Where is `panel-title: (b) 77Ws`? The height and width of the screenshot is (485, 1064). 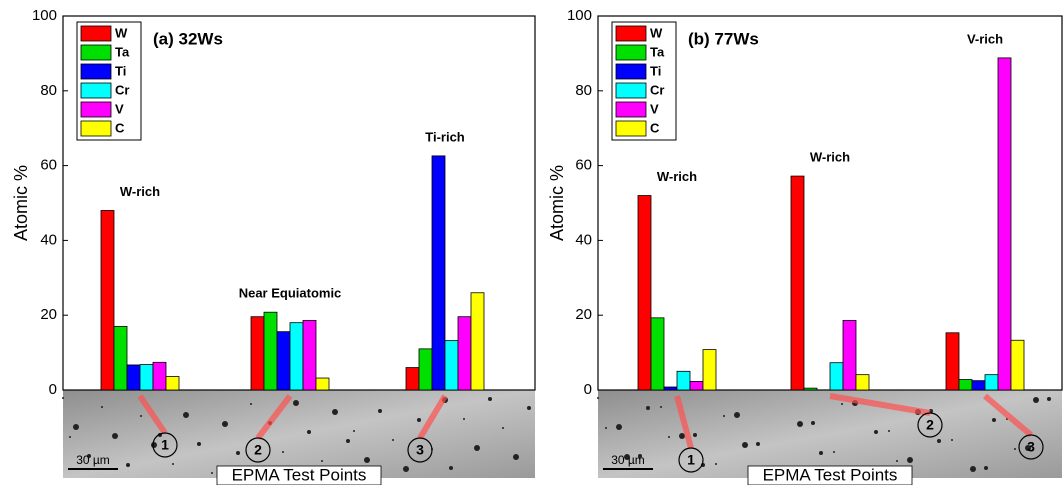
panel-title: (b) 77Ws is located at coordinates (723, 38).